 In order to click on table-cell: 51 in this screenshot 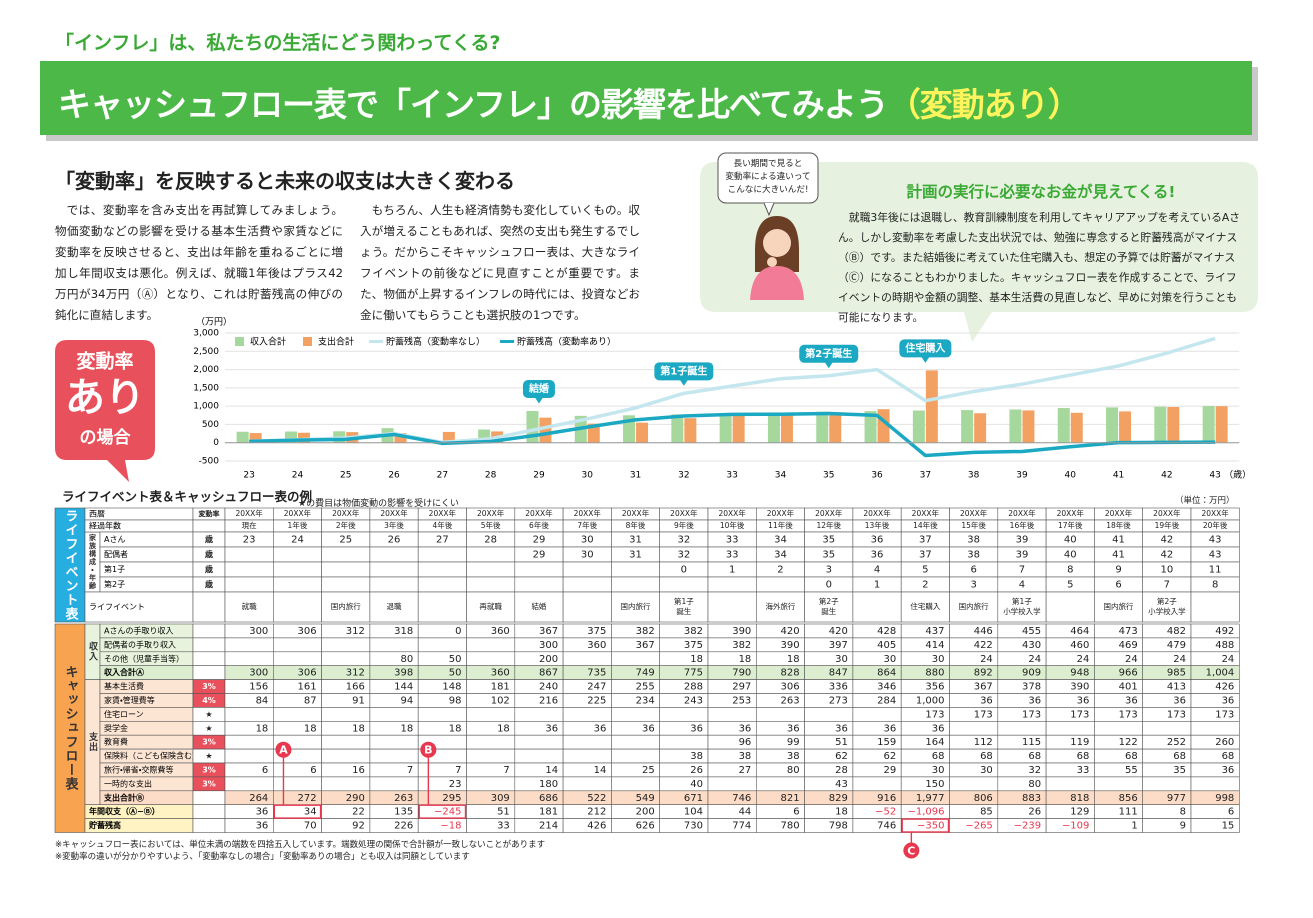, I will do `click(503, 812)`.